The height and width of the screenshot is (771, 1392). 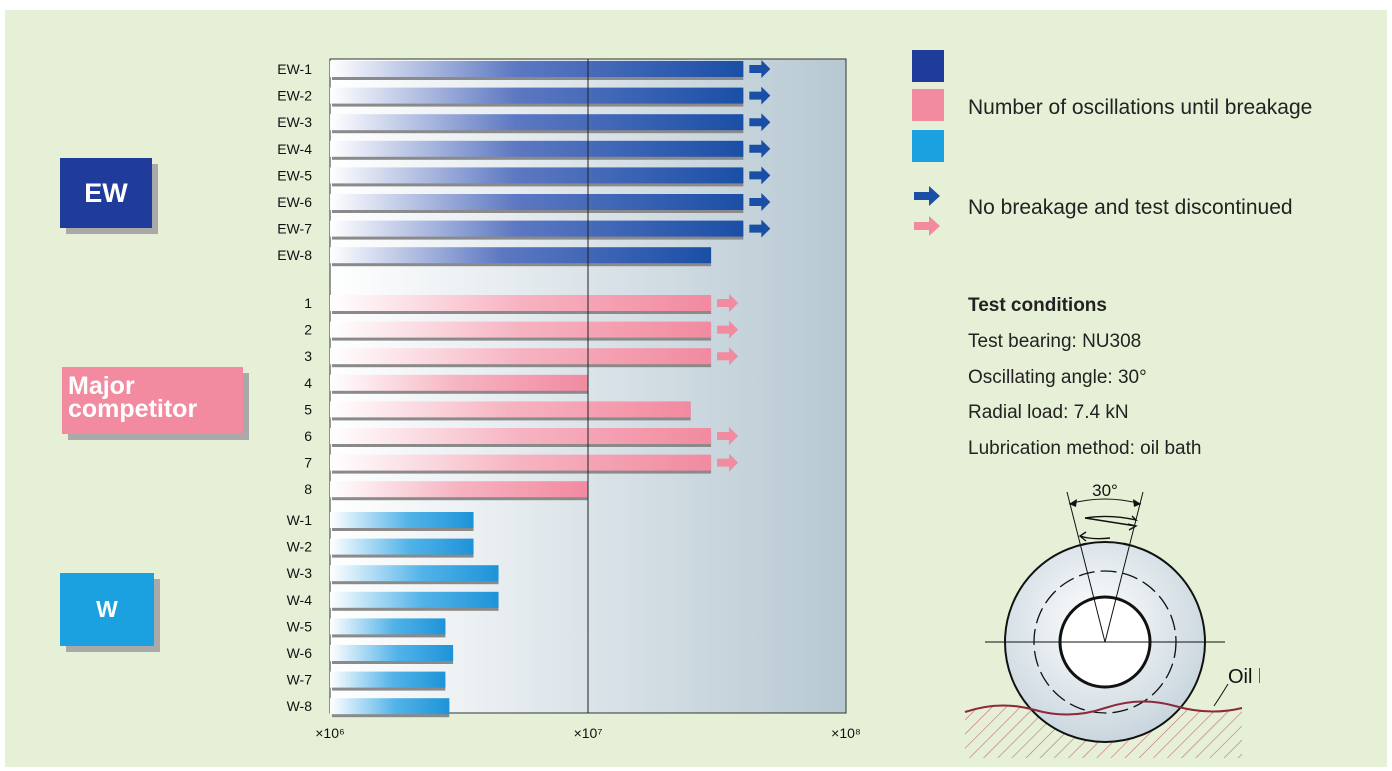 I want to click on legend-arrow-pink-icon, so click(x=927, y=226).